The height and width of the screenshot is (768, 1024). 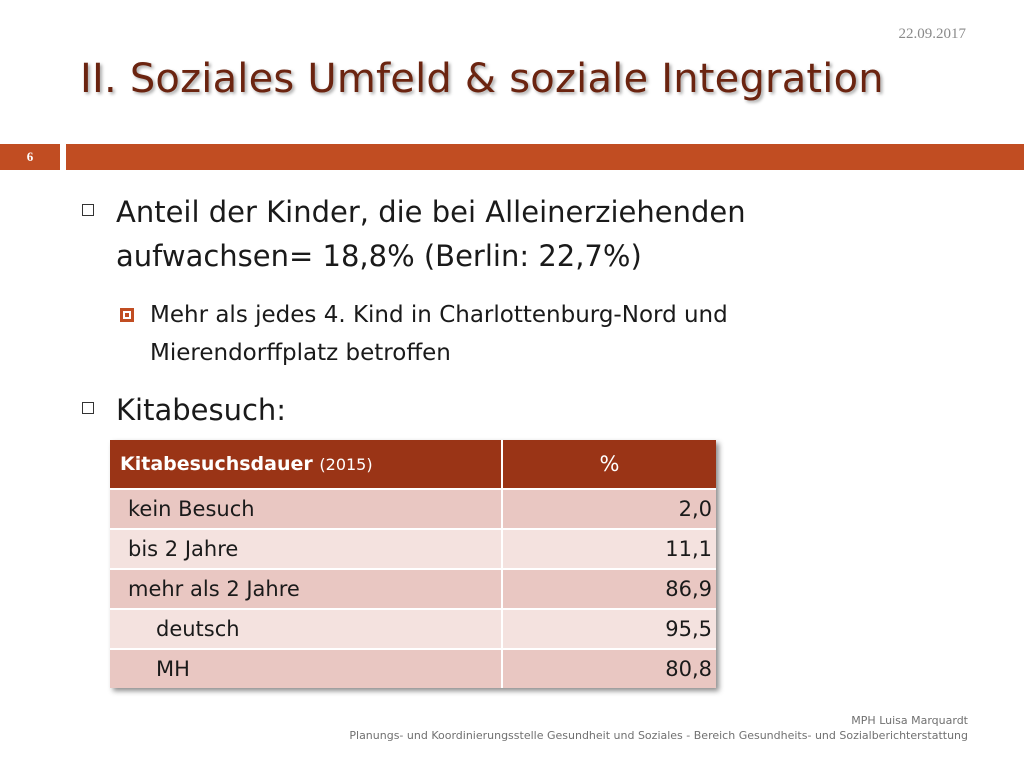 What do you see at coordinates (216, 464) in the screenshot?
I see `column-header-label: Kitabesuchsdauer` at bounding box center [216, 464].